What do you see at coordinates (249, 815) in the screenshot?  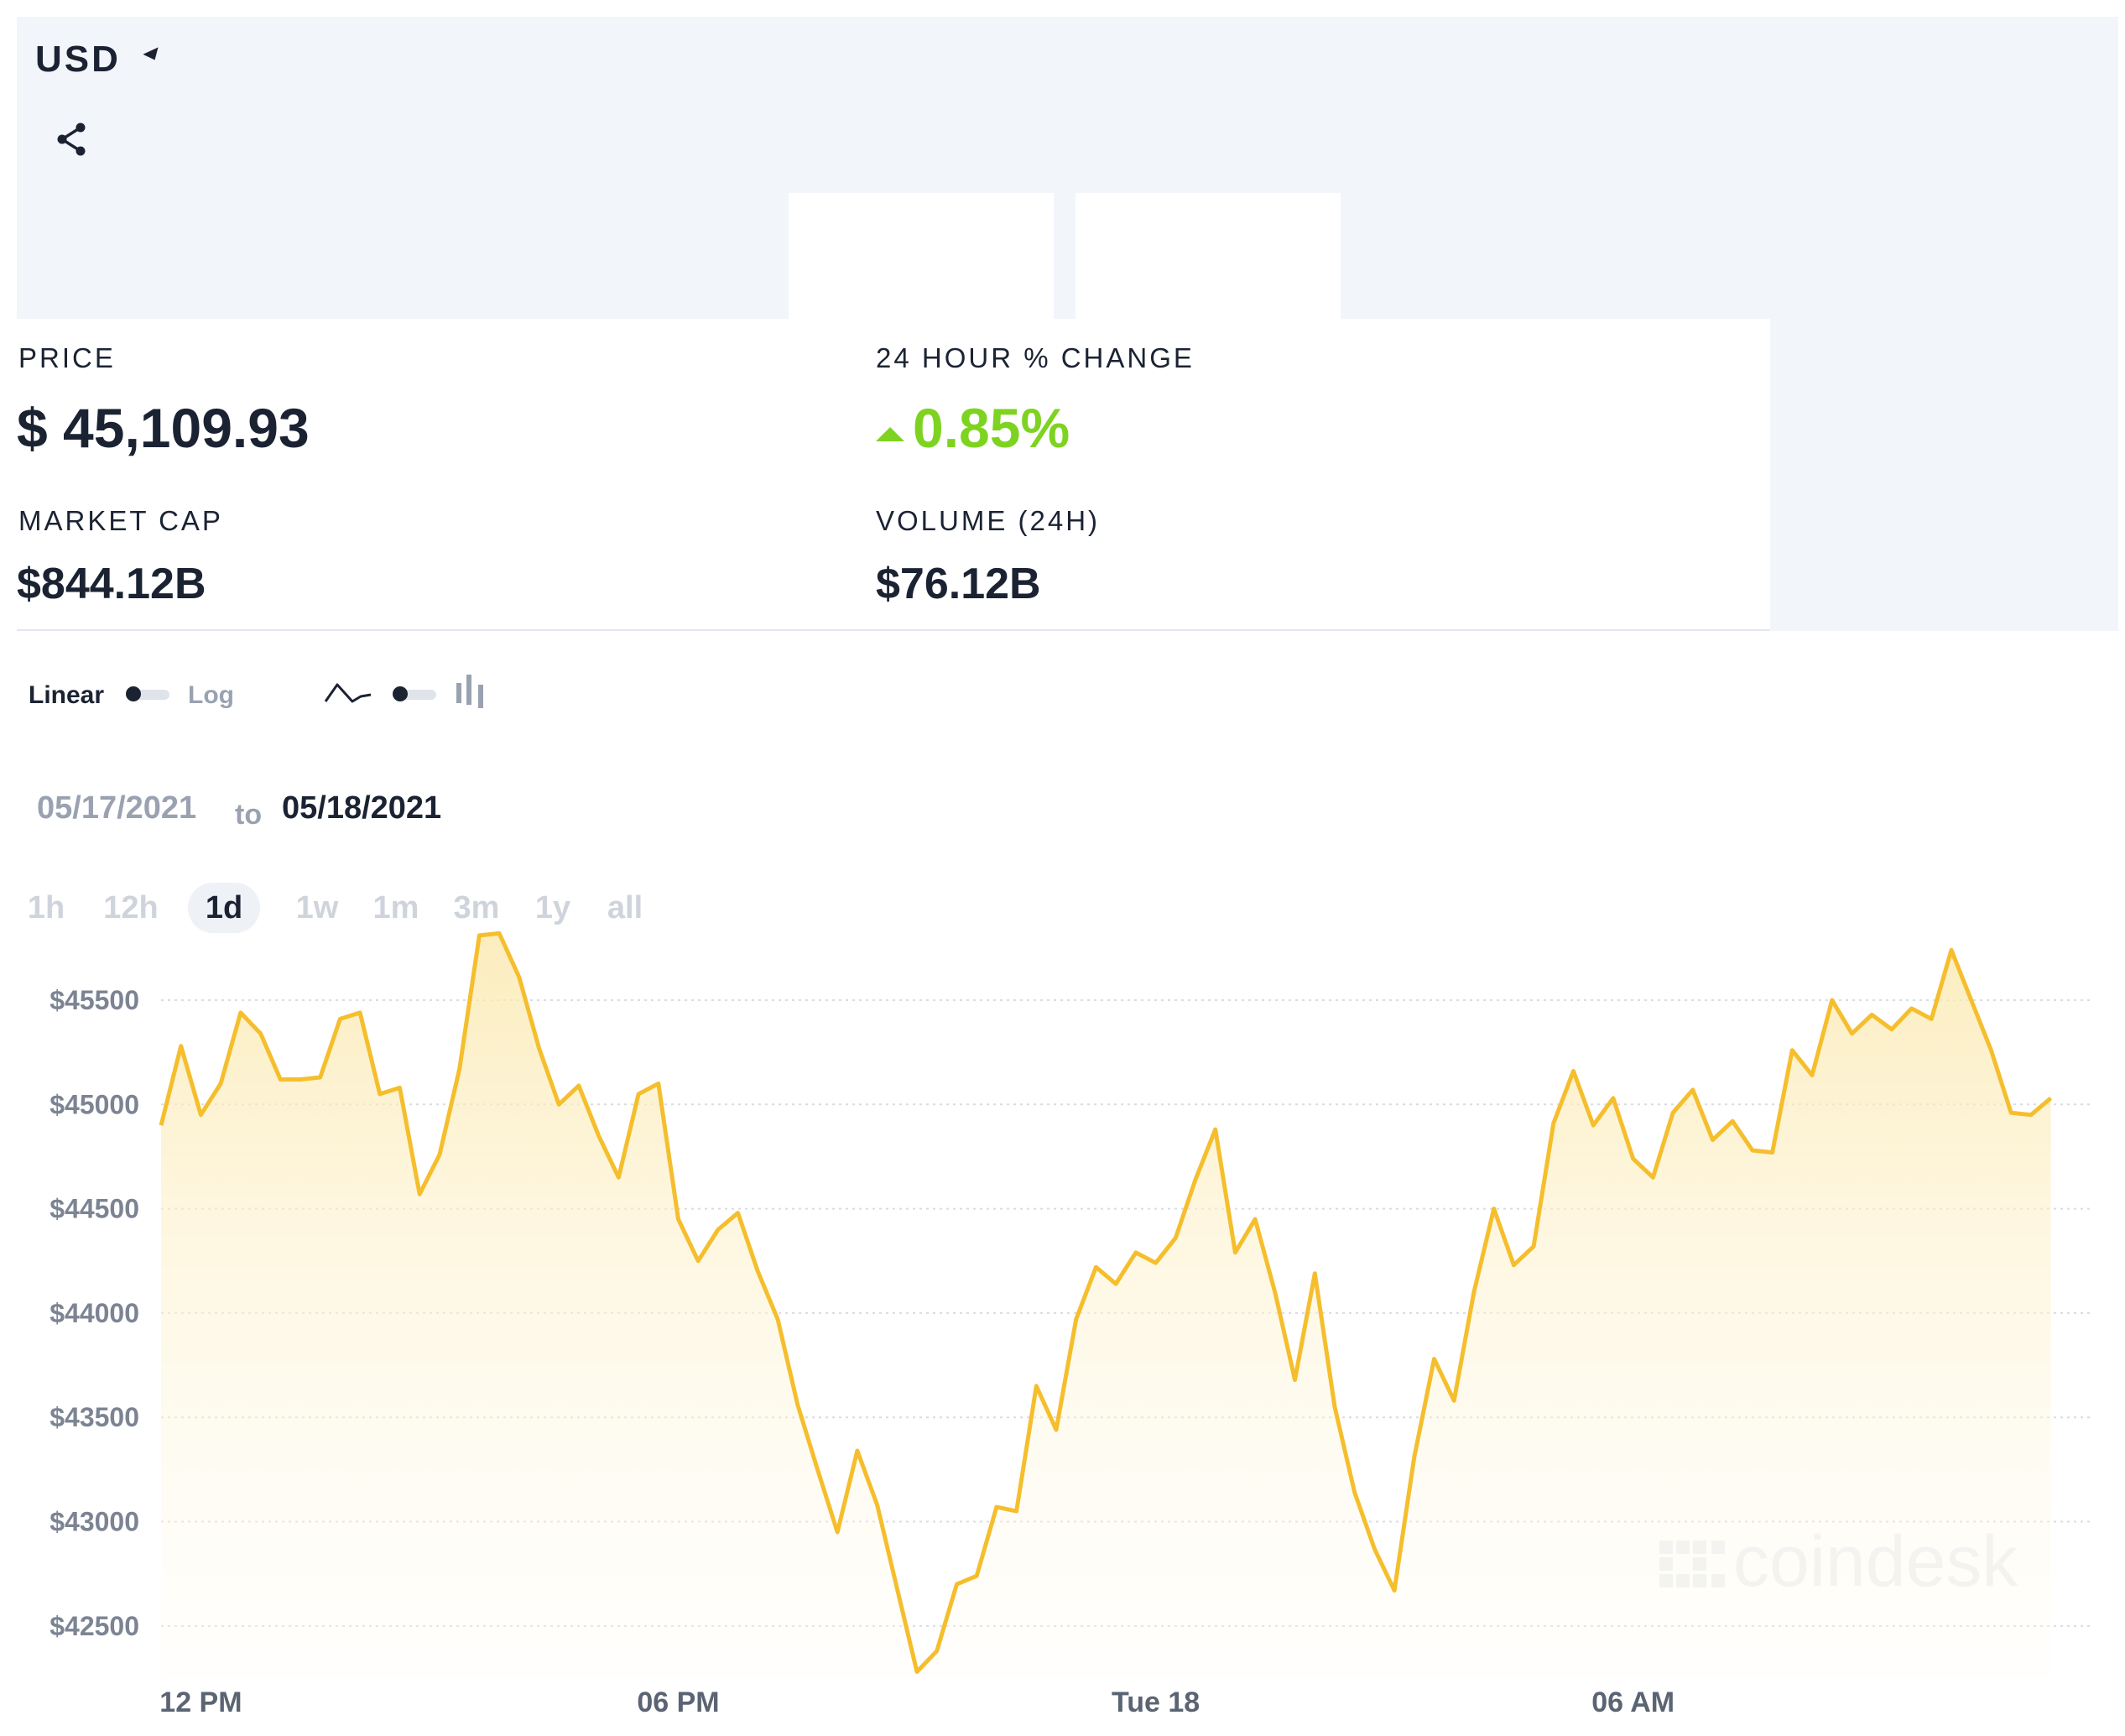 I see `date-to-word: to` at bounding box center [249, 815].